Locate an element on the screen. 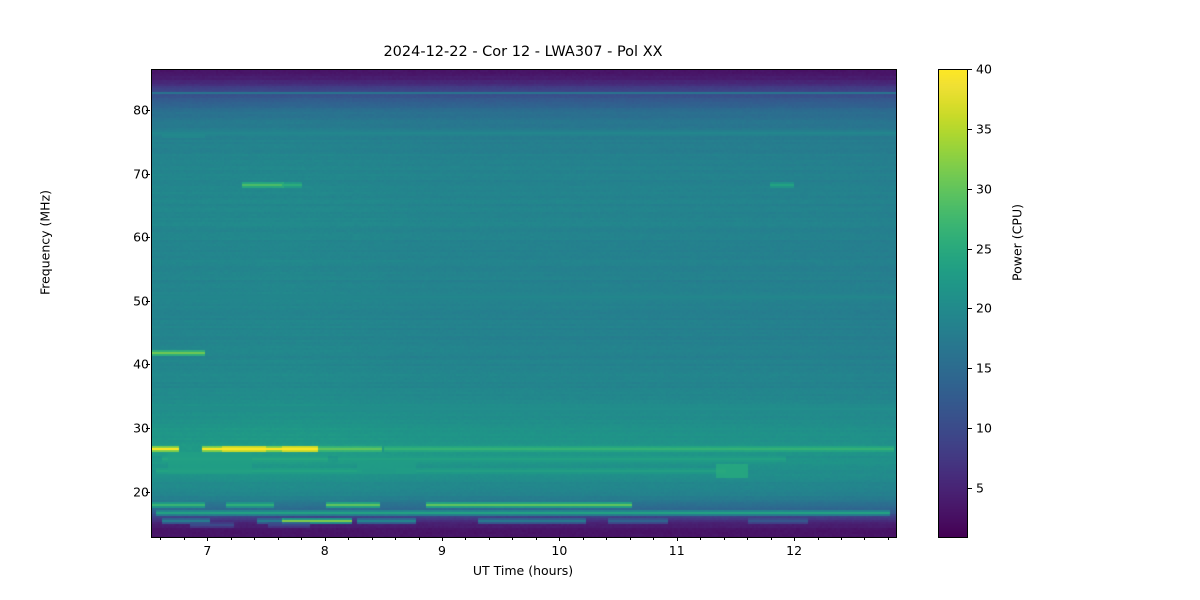 The image size is (1200, 600). colorbar-tick-label: 20 is located at coordinates (984, 308).